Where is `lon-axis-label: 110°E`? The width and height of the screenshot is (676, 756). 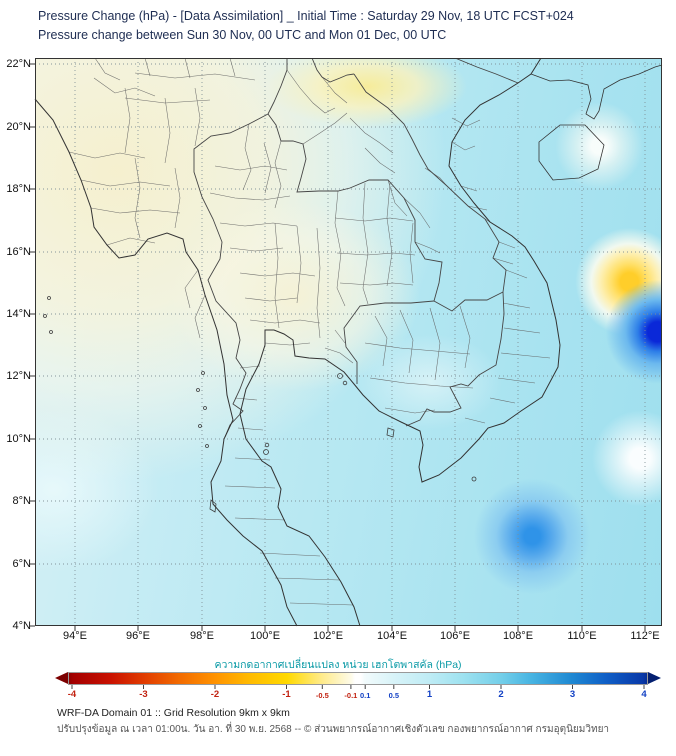
lon-axis-label: 110°E is located at coordinates (582, 636).